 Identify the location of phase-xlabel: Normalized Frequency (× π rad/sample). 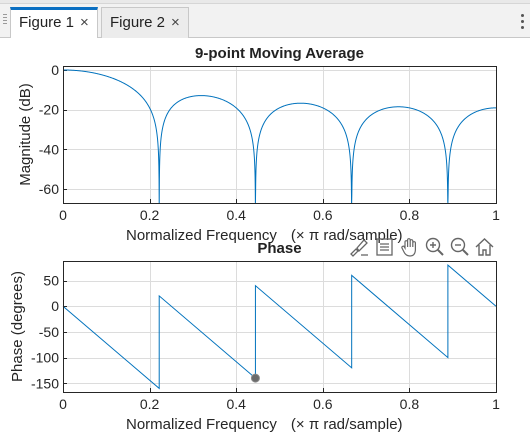
(264, 424).